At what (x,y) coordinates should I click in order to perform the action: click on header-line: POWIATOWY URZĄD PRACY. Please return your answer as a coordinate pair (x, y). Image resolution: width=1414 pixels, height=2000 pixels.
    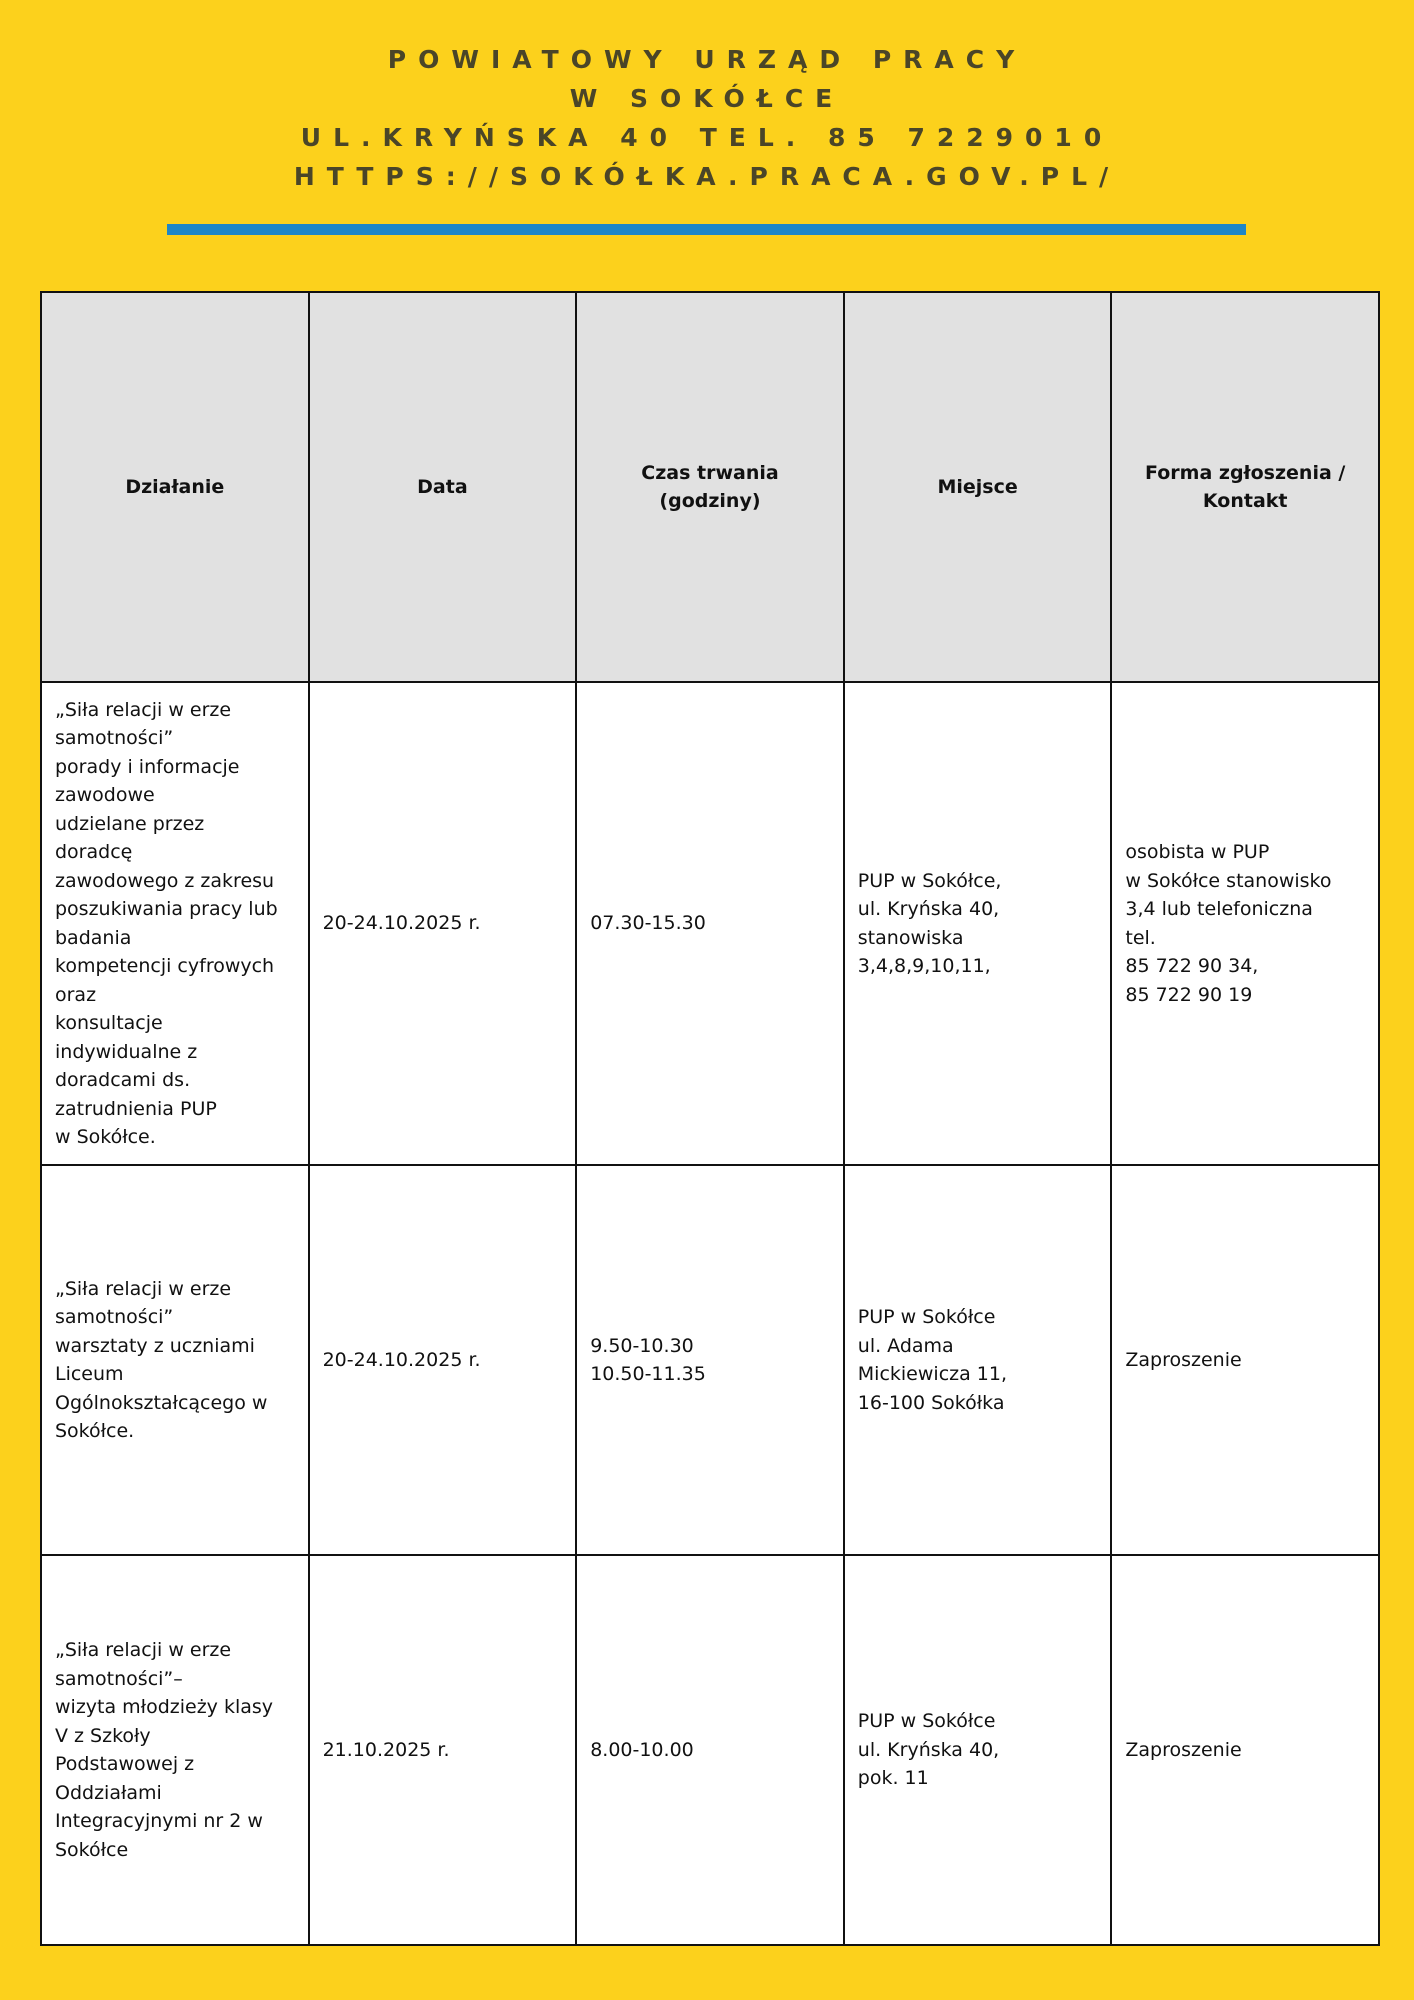
    Looking at the image, I should click on (707, 59).